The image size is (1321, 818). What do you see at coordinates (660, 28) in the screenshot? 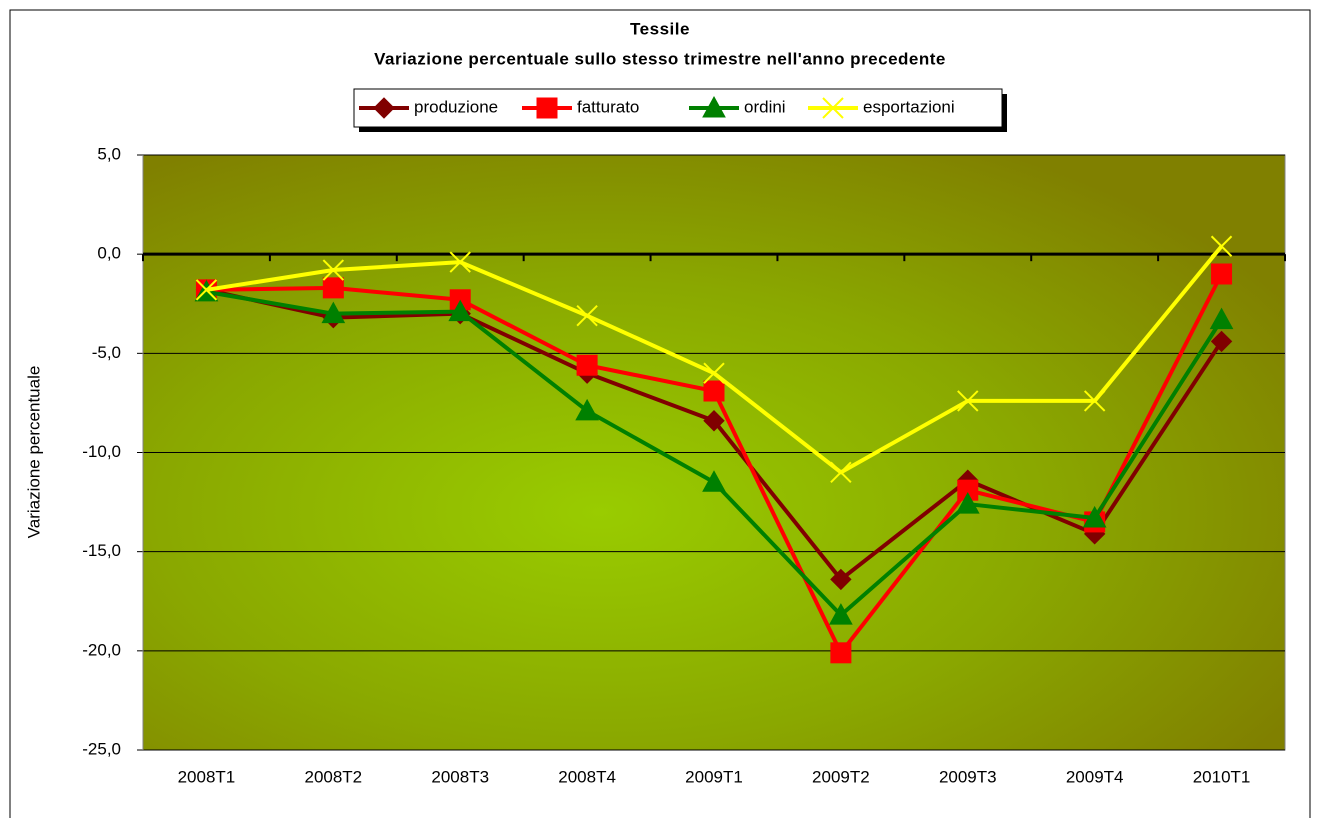
I see `chart-title: Tessile` at bounding box center [660, 28].